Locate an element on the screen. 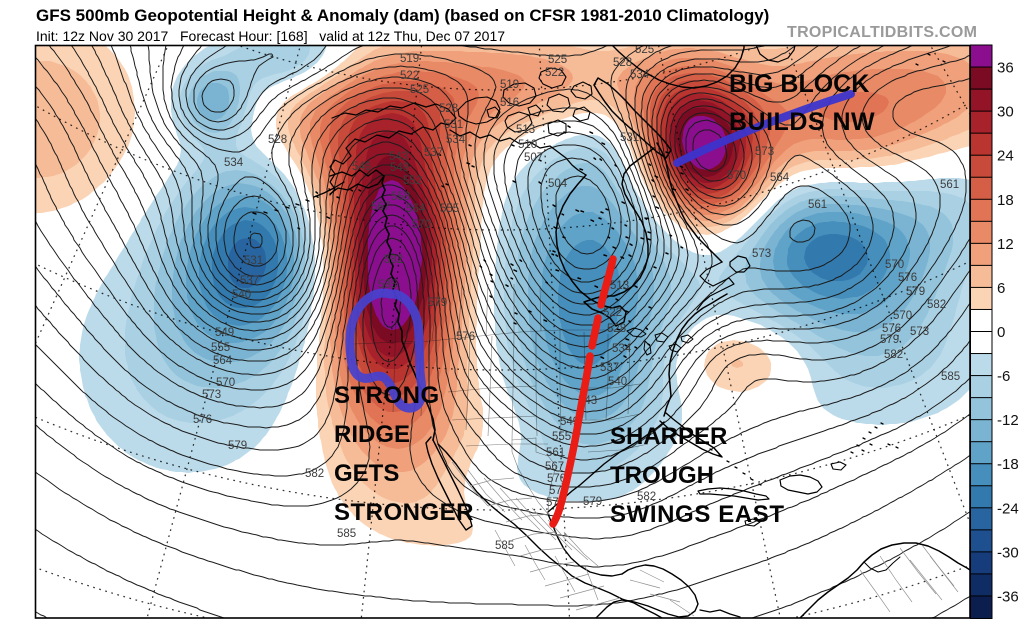 This screenshot has height=638, width=1024. svg-text: 558 is located at coordinates (400, 197).